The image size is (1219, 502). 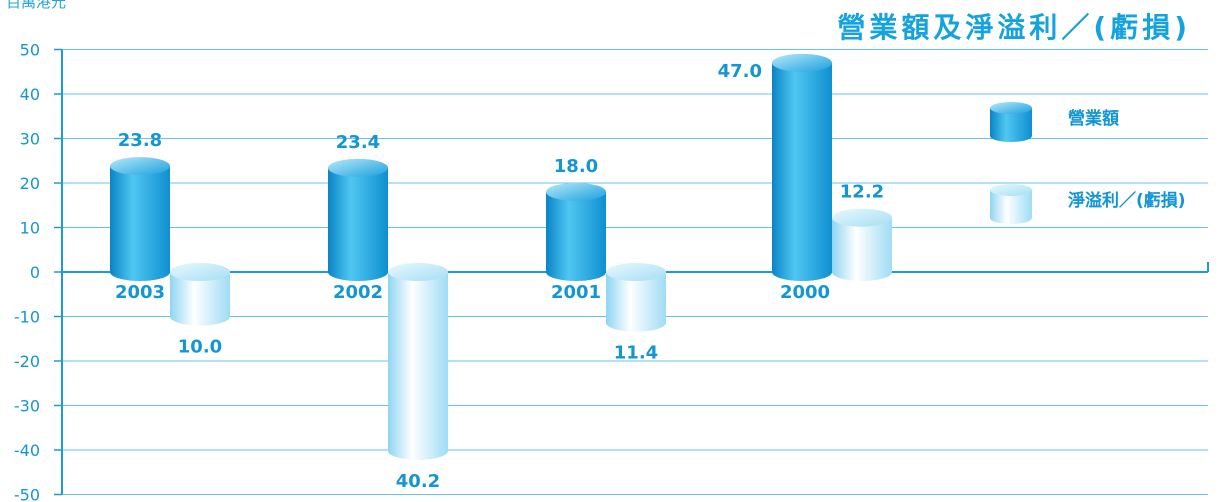 I want to click on bar-revenue-2003-cap, so click(x=140, y=166).